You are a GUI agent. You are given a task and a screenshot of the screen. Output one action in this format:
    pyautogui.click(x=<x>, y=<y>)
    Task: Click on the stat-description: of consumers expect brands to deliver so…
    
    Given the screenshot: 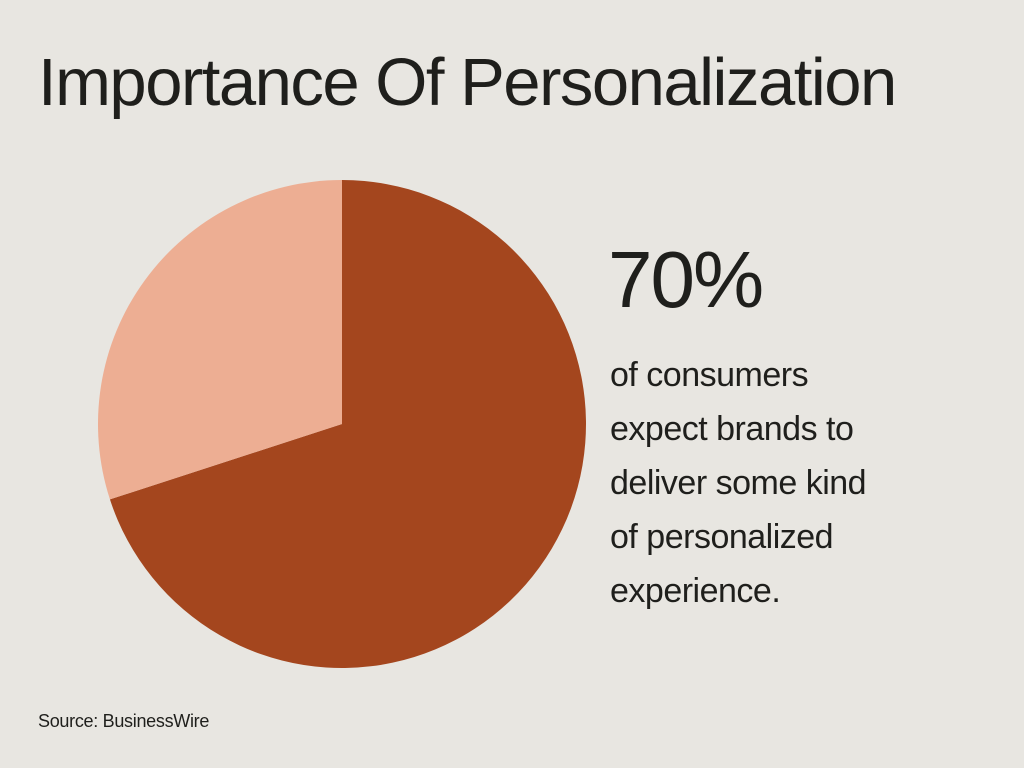 What is the action you would take?
    pyautogui.click(x=770, y=483)
    